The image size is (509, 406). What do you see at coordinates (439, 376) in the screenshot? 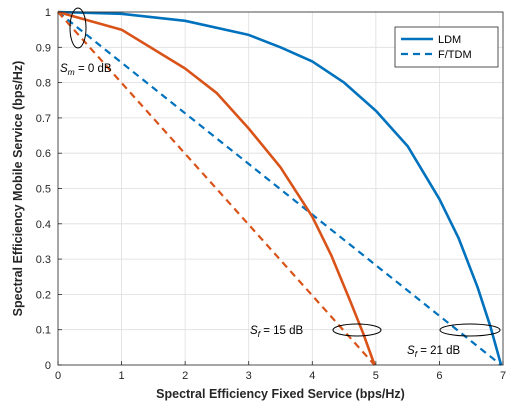
I see `x-tick-label: 6` at bounding box center [439, 376].